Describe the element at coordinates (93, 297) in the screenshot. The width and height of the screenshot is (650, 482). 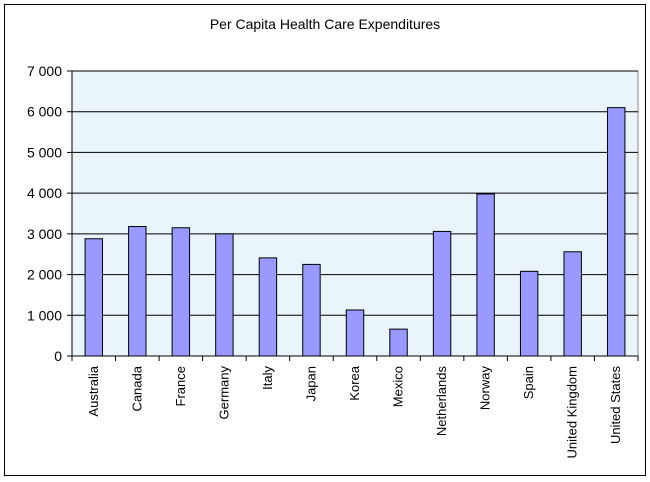
I see `bar-australia` at that location.